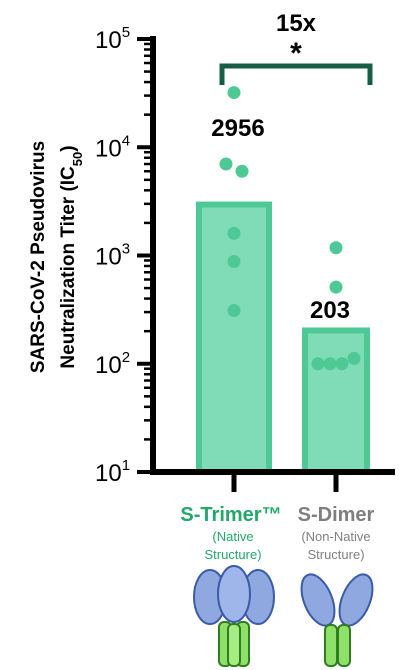 The width and height of the screenshot is (400, 670). Describe the element at coordinates (335, 536) in the screenshot. I see `category-sub-s-dimer-1: (Non-Native` at that location.